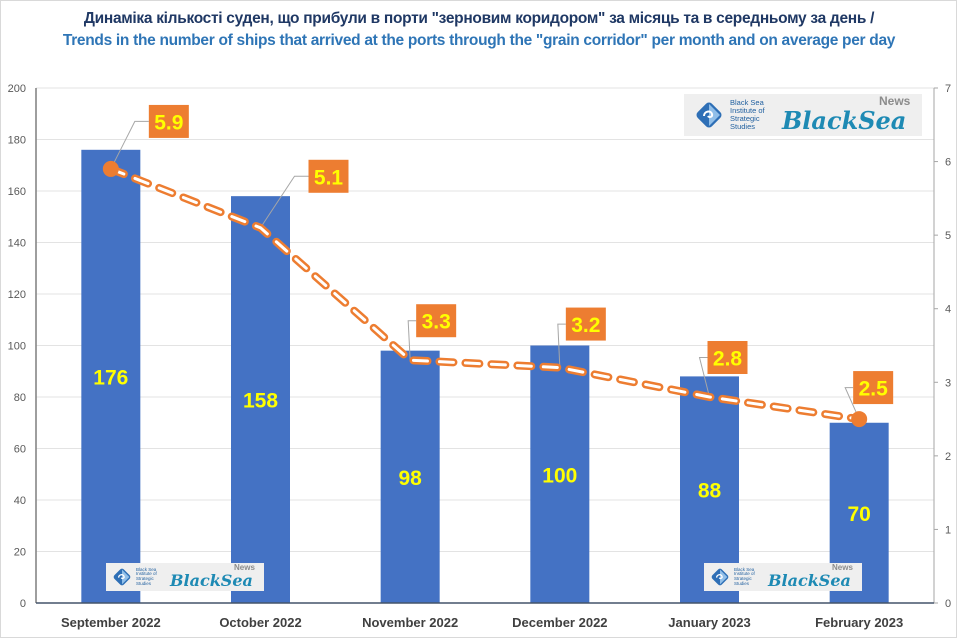  Describe the element at coordinates (559, 622) in the screenshot. I see `x-tick-label: December 2022` at that location.